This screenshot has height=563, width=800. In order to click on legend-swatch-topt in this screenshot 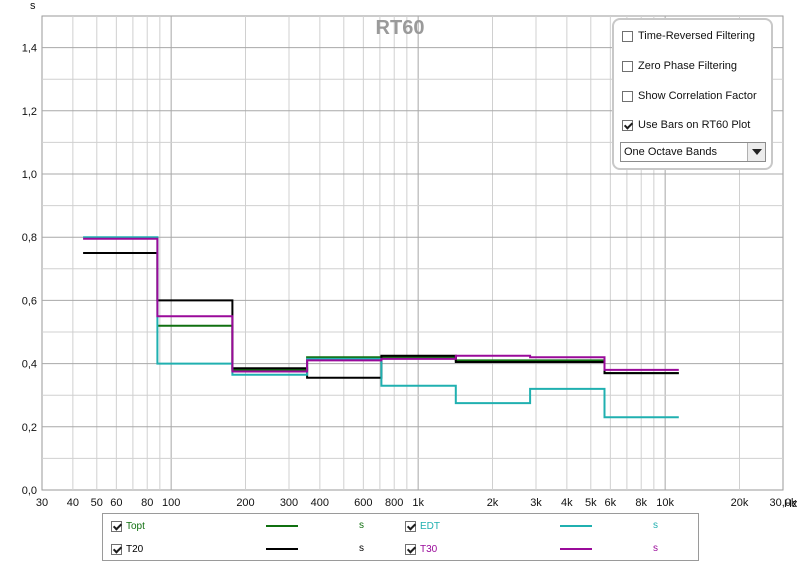, I will do `click(282, 526)`.